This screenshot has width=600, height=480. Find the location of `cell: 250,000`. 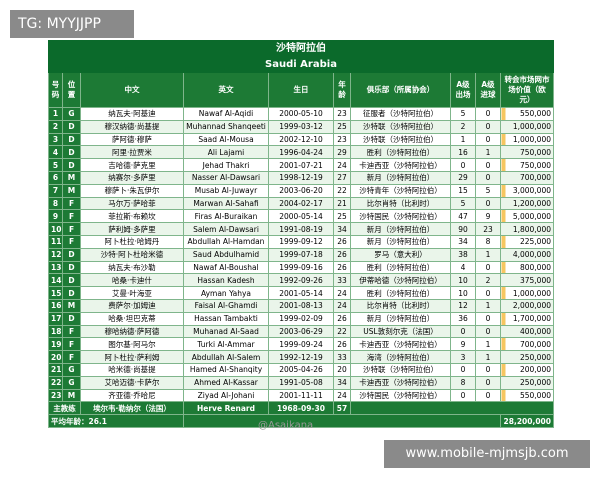

cell: 250,000 is located at coordinates (527, 382).